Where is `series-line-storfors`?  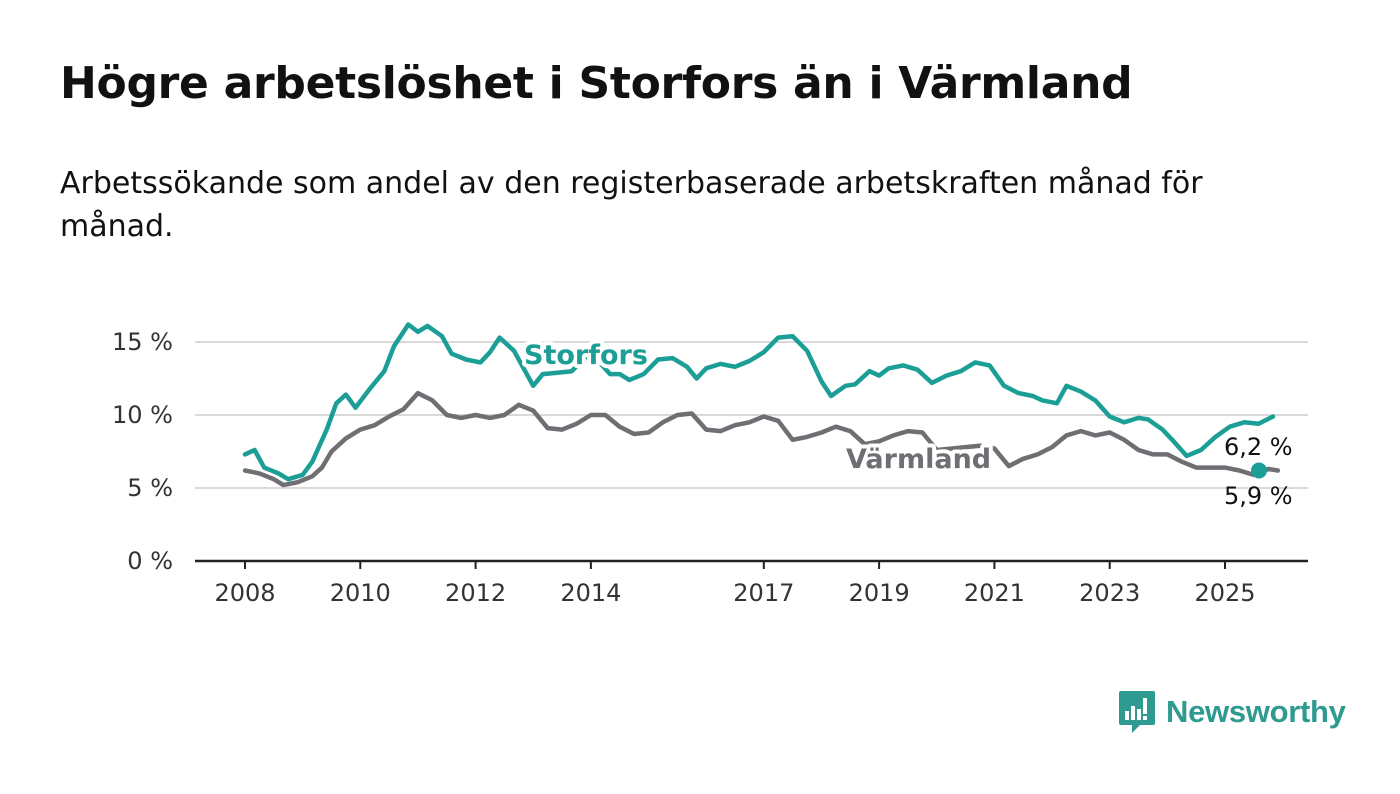
series-line-storfors is located at coordinates (759, 402).